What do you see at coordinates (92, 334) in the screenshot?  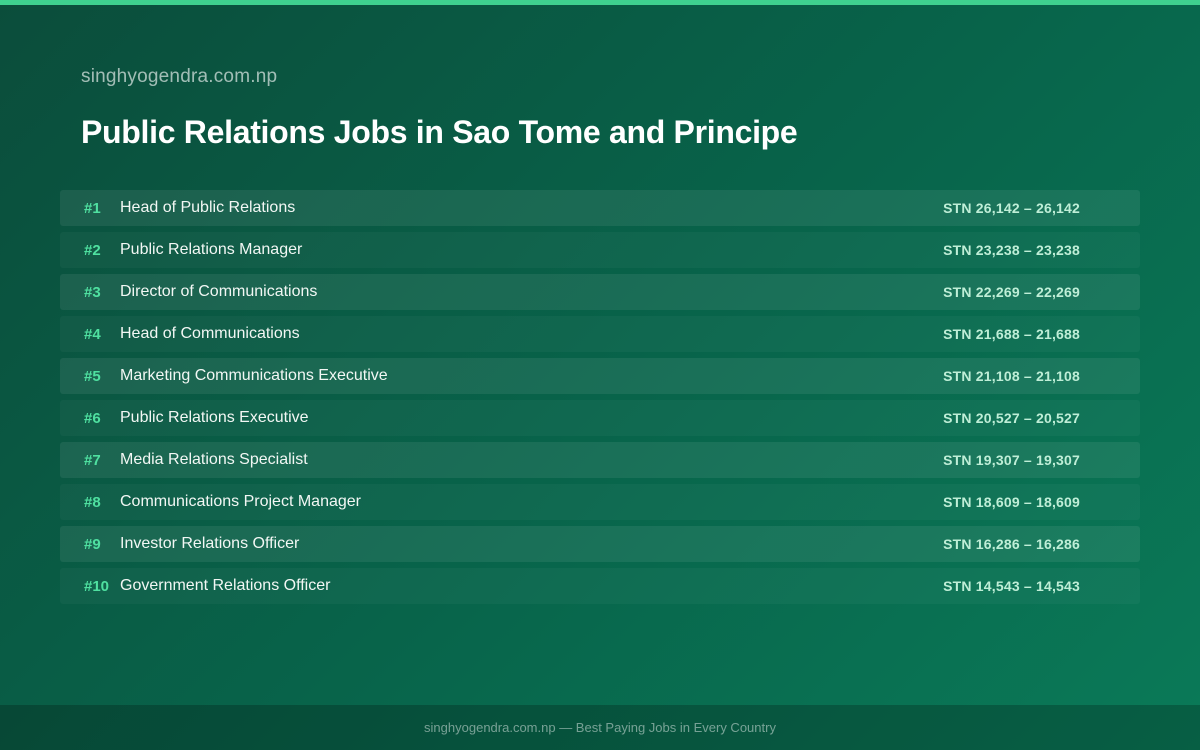 I see `job-rank: #4` at bounding box center [92, 334].